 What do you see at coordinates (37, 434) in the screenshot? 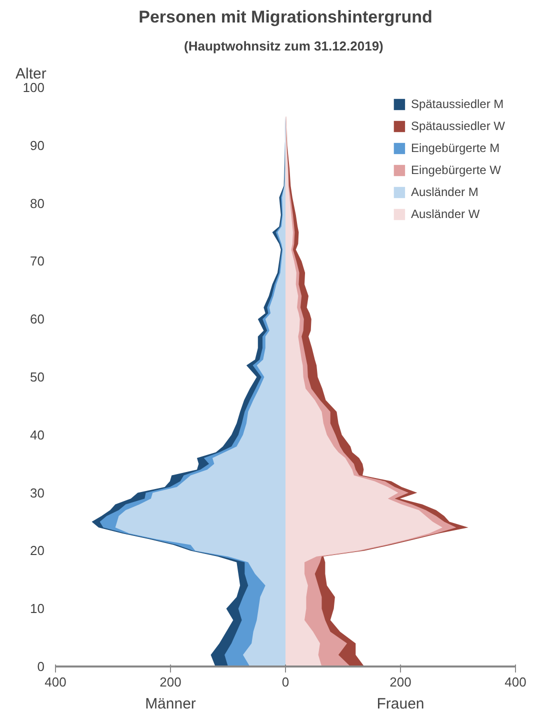
I see `y-tick-label: 40` at bounding box center [37, 434].